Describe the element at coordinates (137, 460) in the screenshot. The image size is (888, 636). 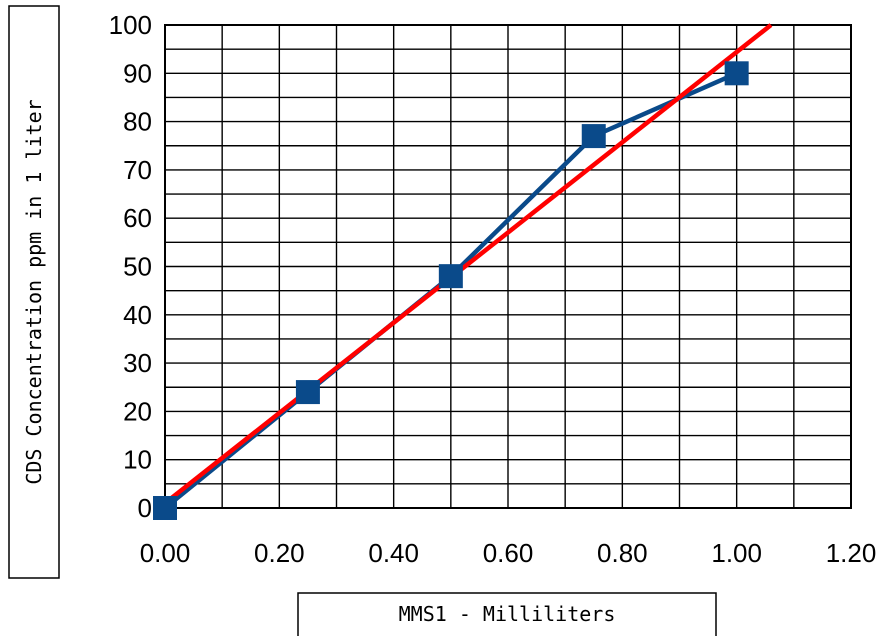
I see `y-tick-label: 10` at that location.